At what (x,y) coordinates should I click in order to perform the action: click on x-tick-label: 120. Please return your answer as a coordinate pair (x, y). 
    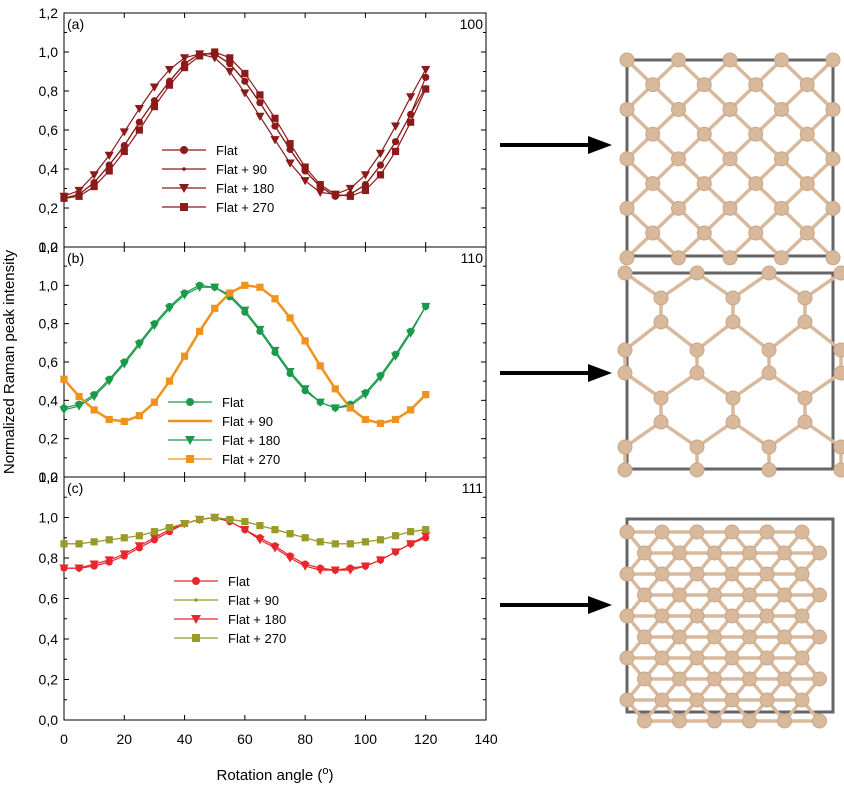
    Looking at the image, I should click on (426, 739).